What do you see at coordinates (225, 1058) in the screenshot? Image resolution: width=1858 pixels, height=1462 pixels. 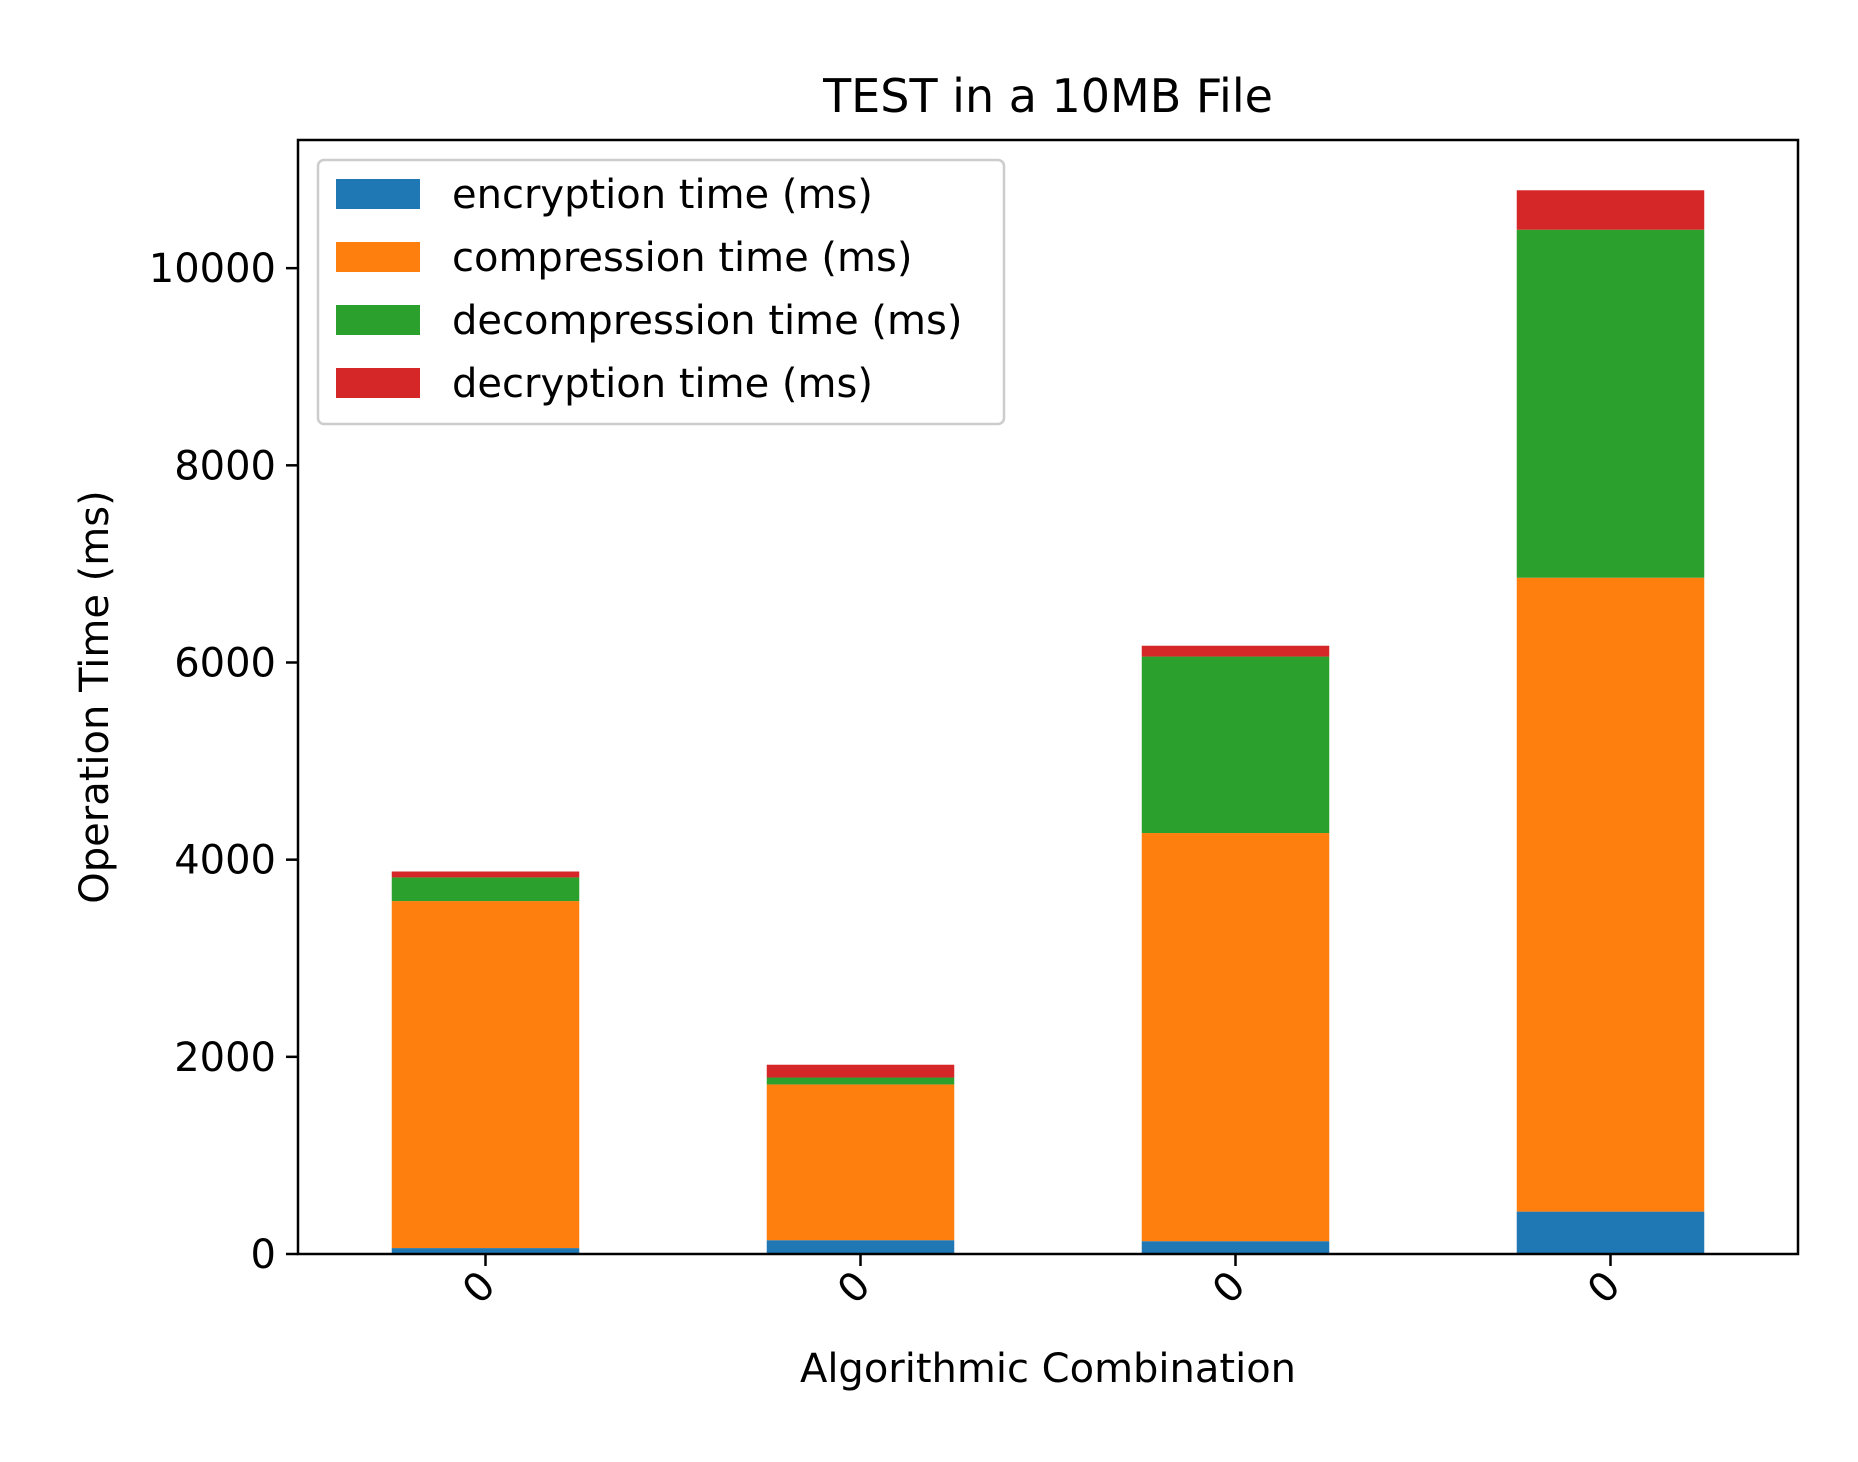 I see `y-tick-label: 2000` at bounding box center [225, 1058].